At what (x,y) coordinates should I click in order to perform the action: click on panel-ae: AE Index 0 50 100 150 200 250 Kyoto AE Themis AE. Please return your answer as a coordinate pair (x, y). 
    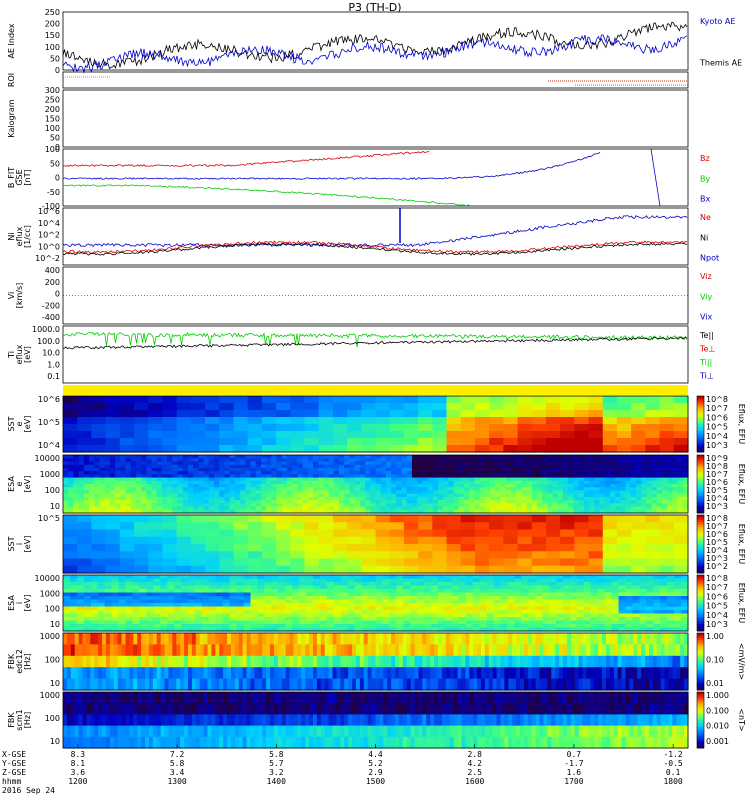
    Looking at the image, I should click on (374, 41).